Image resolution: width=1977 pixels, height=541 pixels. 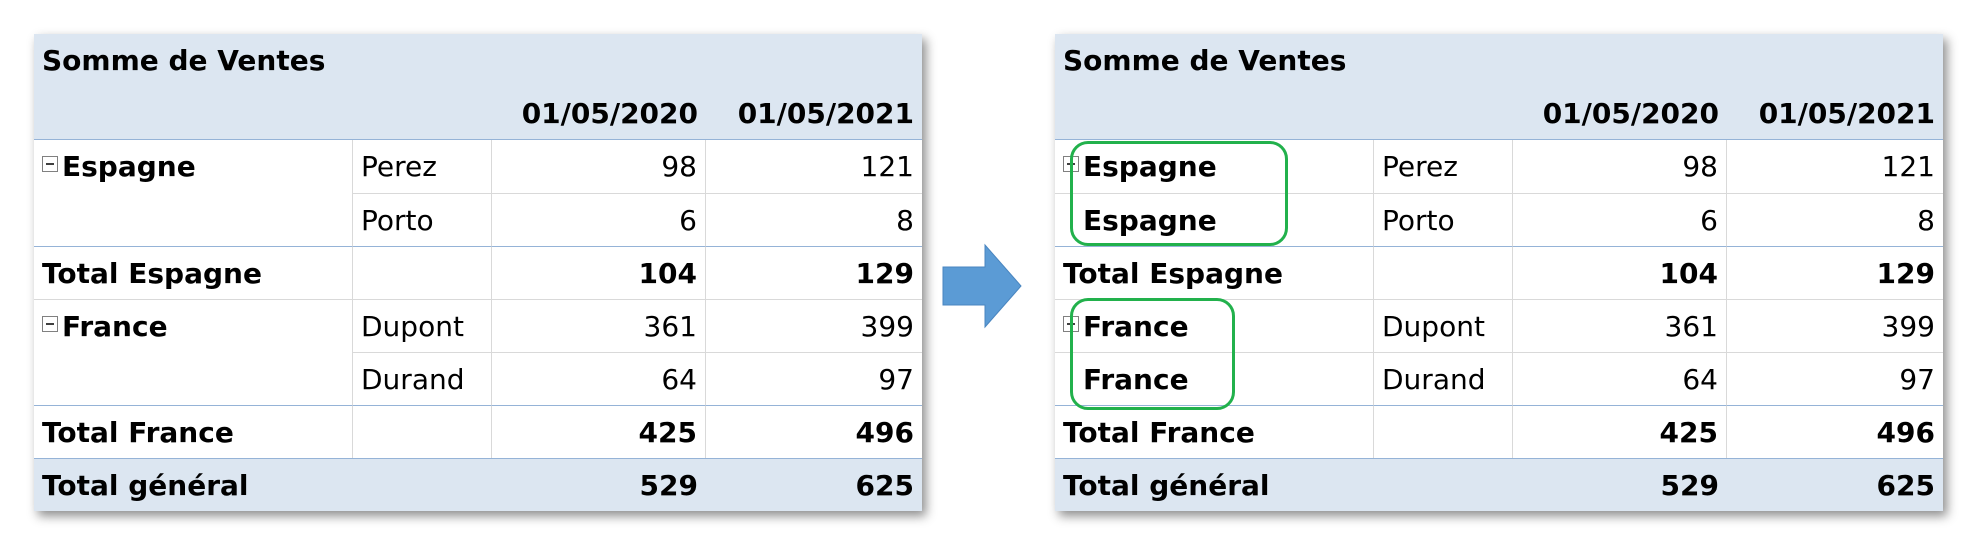 I want to click on highlight-espagne, so click(x=1179, y=193).